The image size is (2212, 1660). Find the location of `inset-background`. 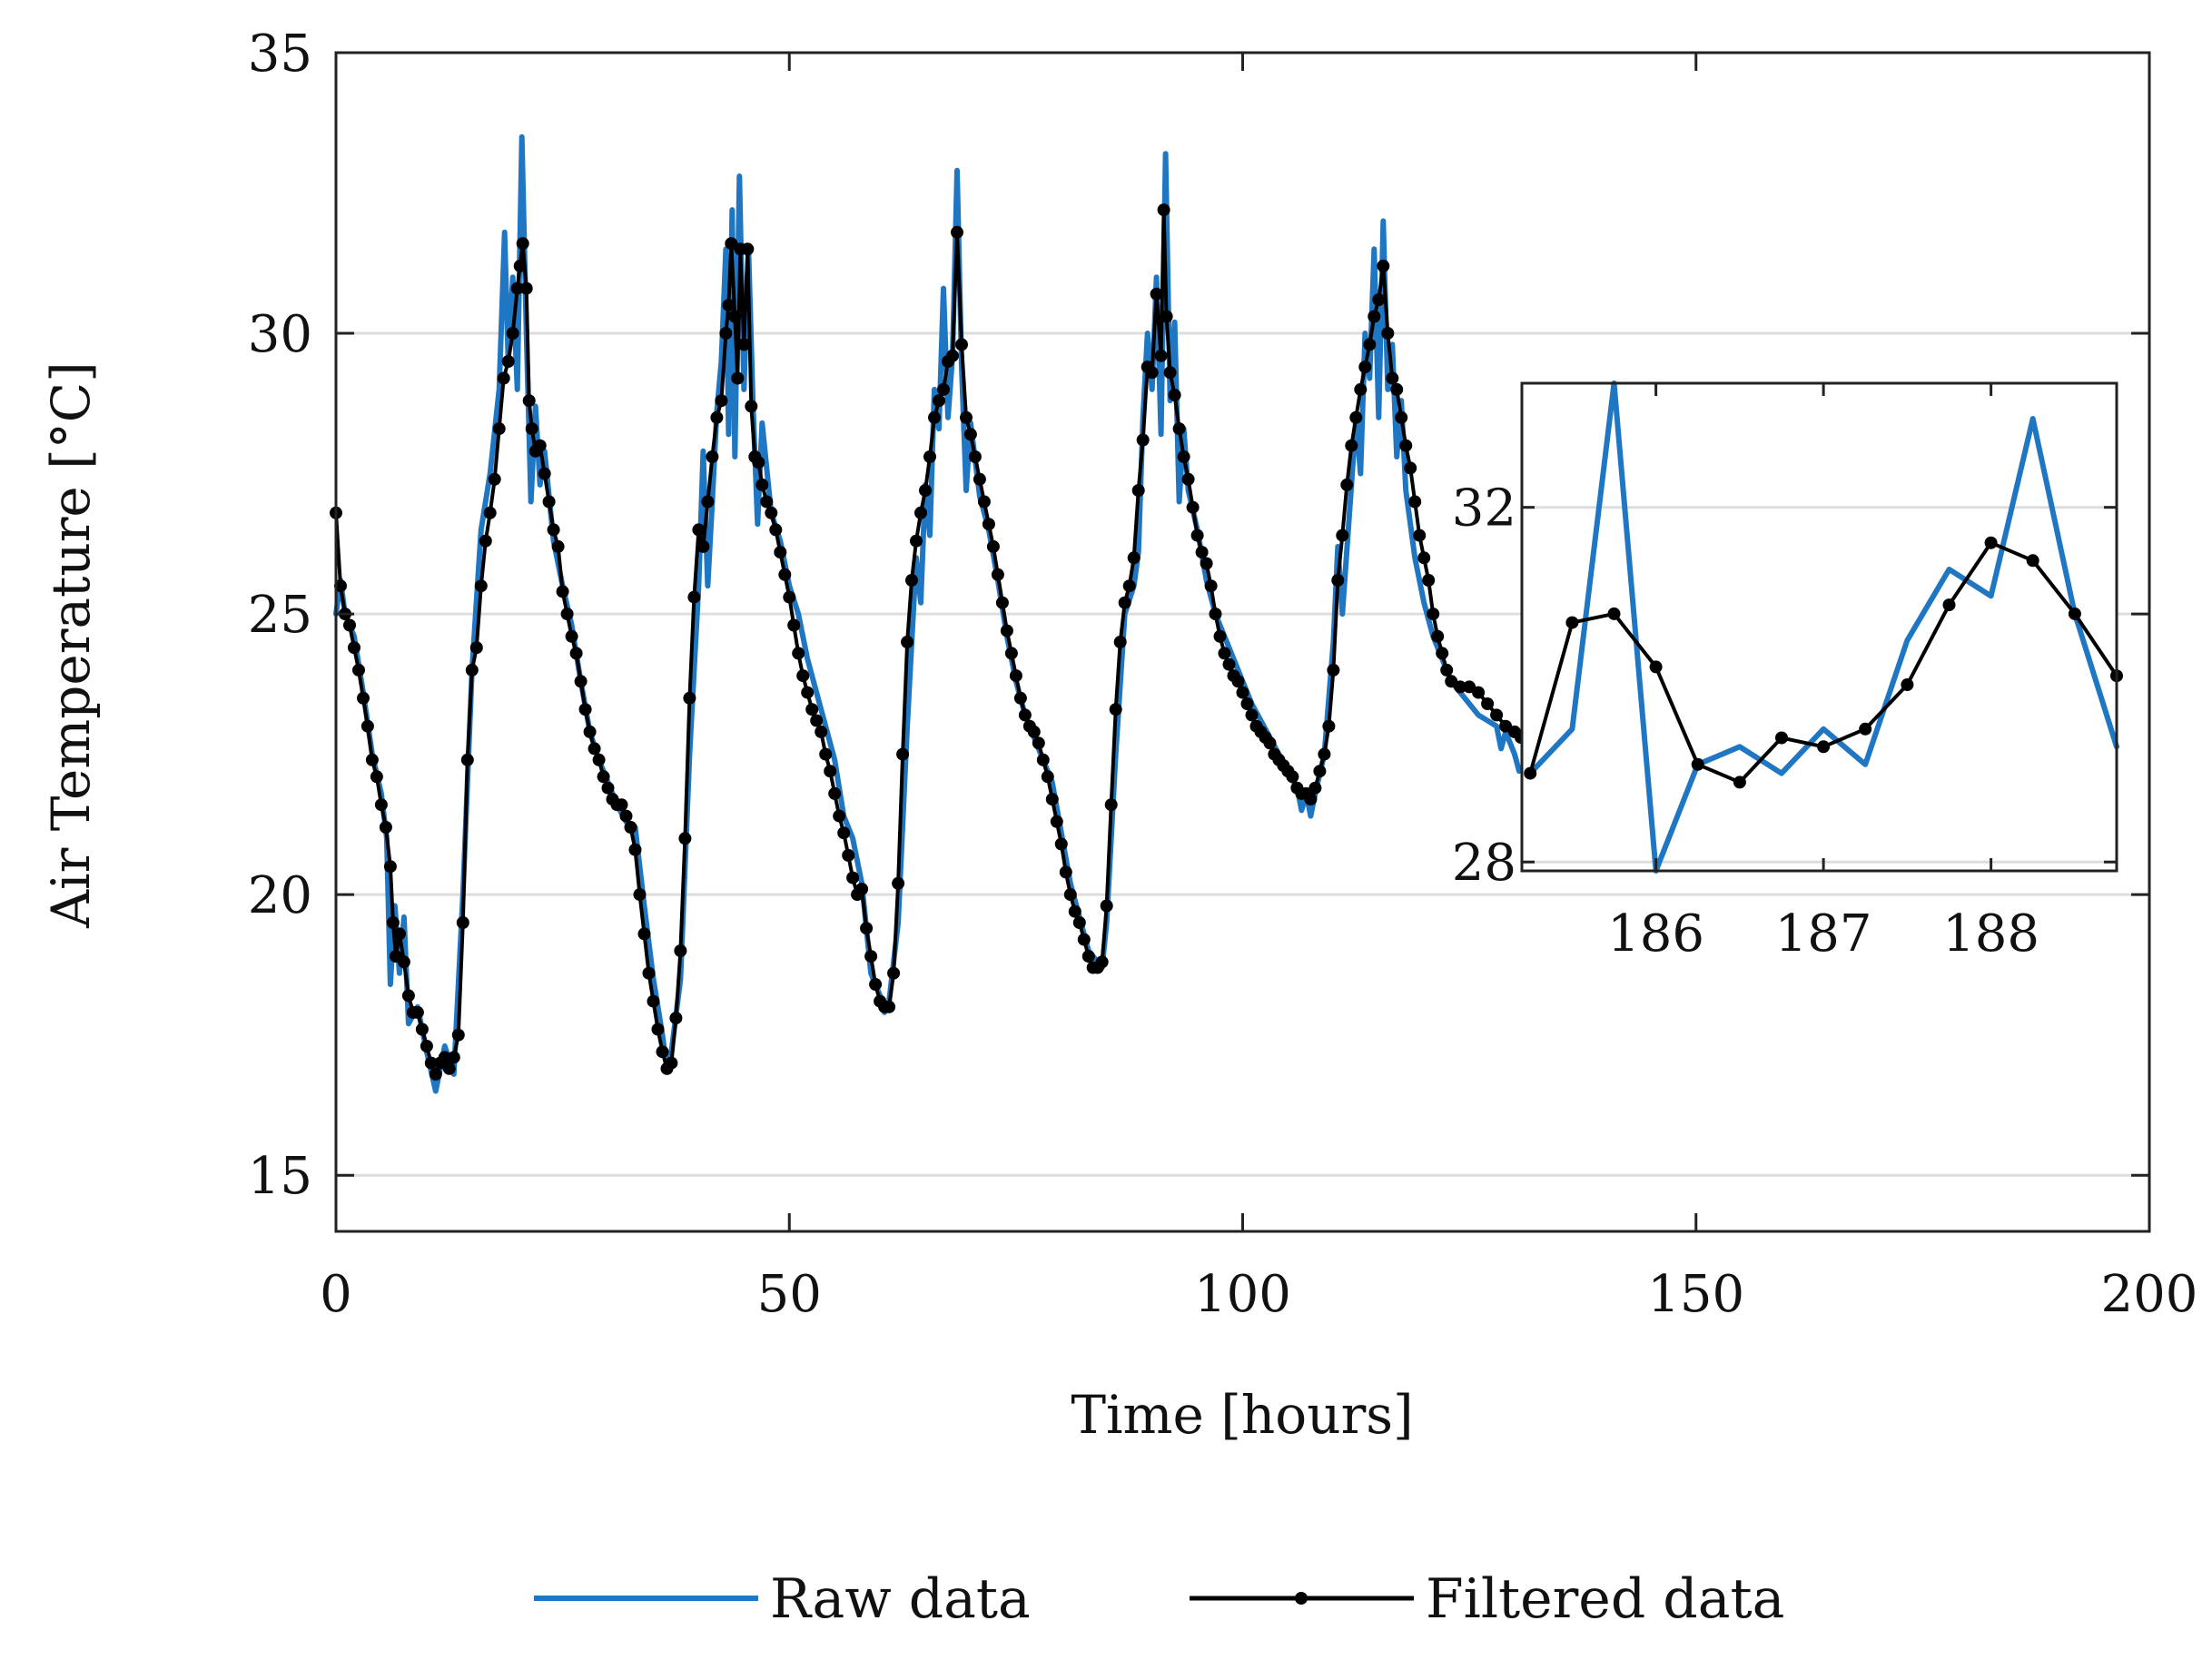

inset-background is located at coordinates (1820, 627).